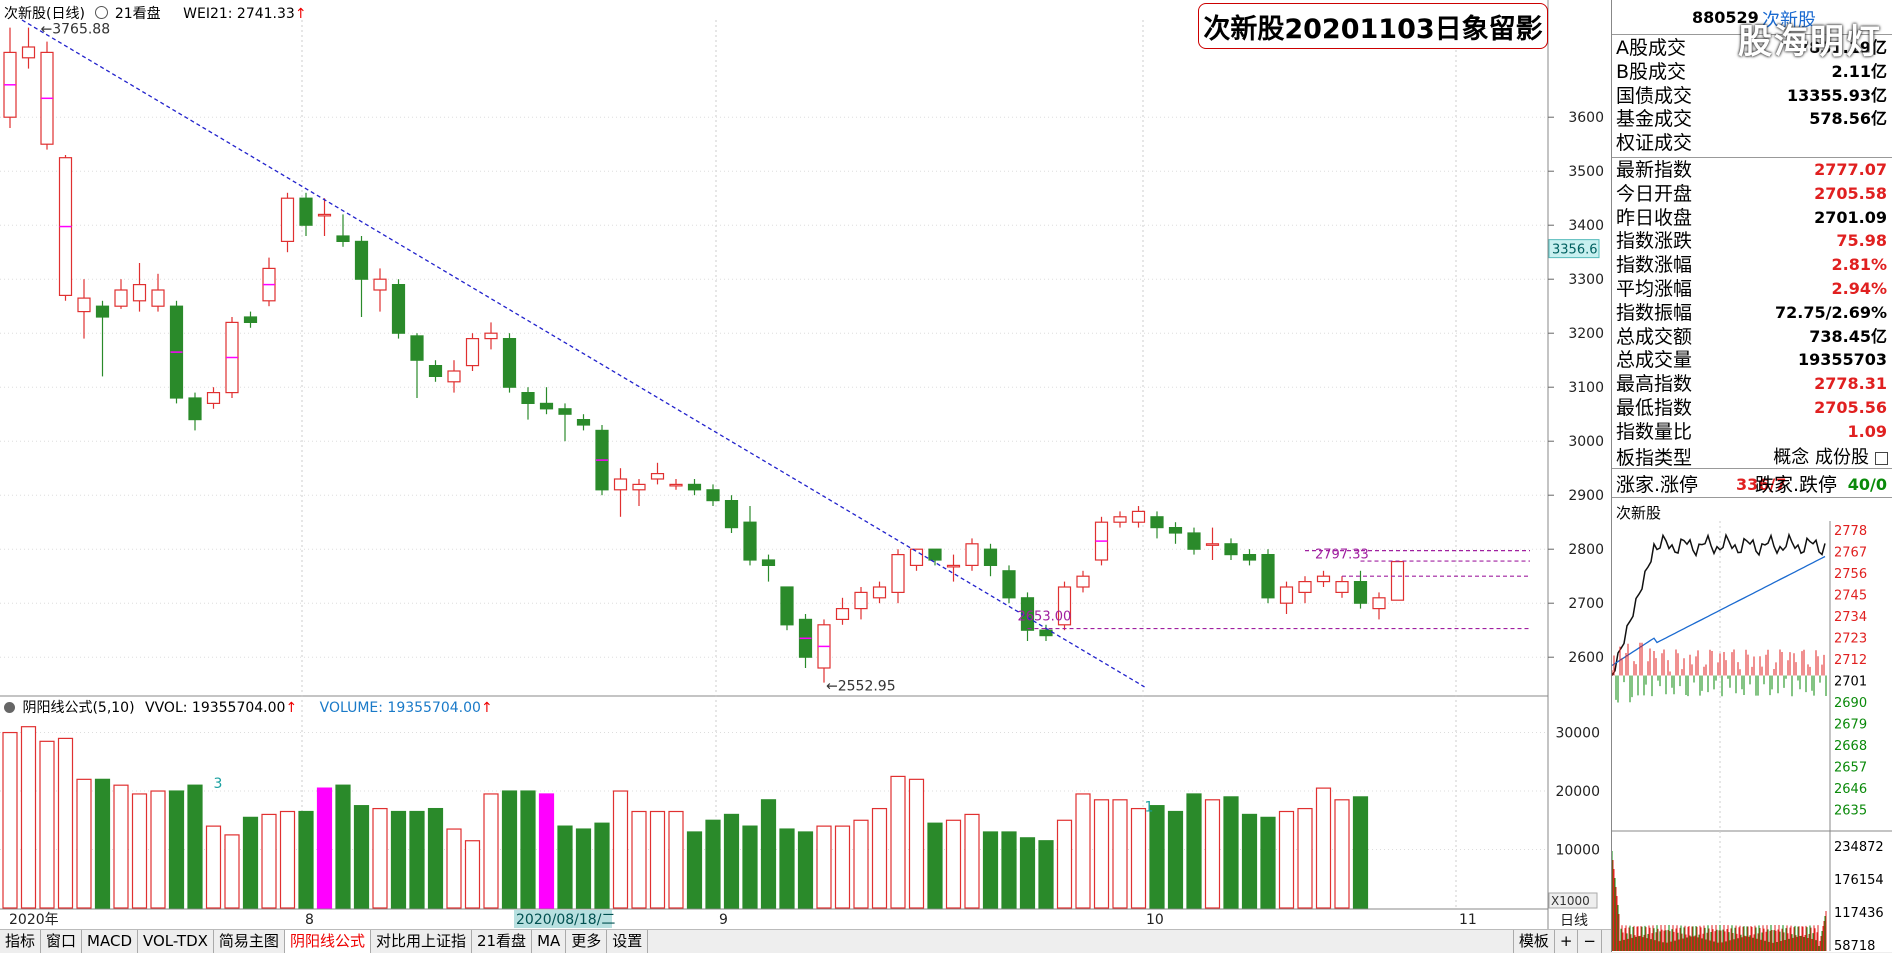 The image size is (1892, 953). I want to click on grid-icon, so click(102, 12).